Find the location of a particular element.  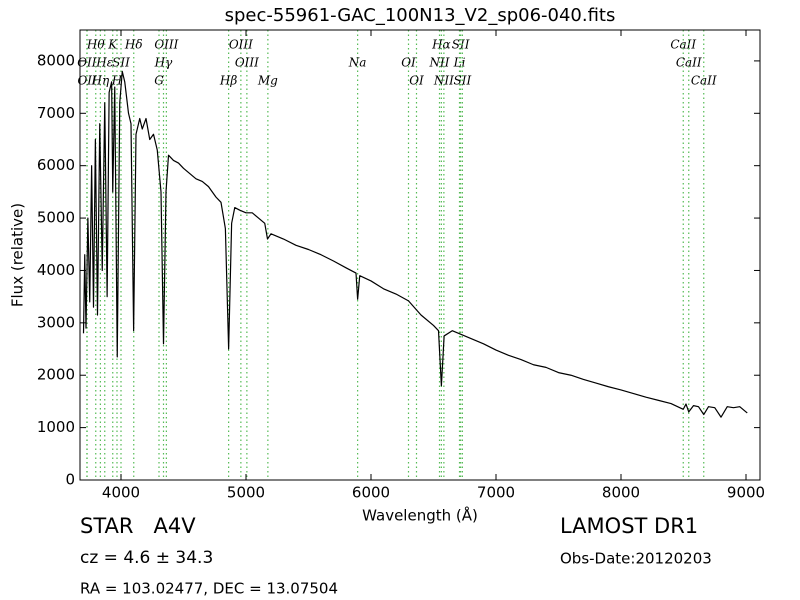

y-tick-label: 5000 is located at coordinates (56, 218).